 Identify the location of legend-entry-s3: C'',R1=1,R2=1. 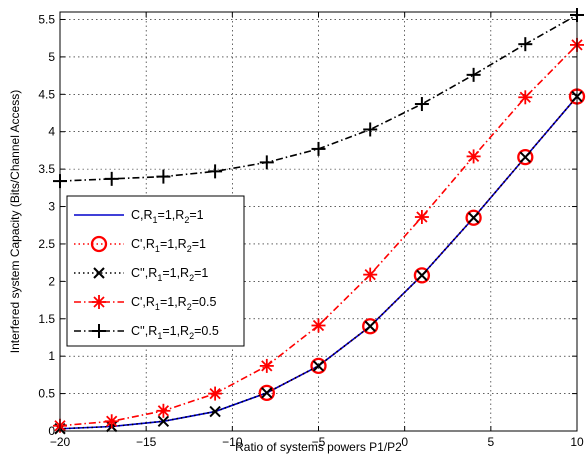
(141, 274).